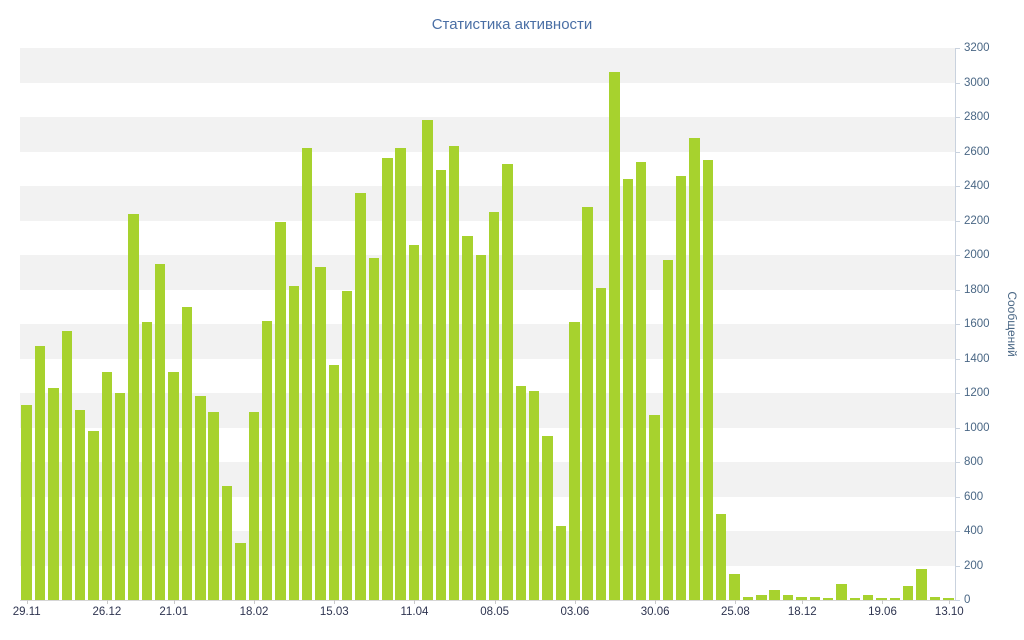 Image resolution: width=1024 pixels, height=640 pixels. What do you see at coordinates (107, 612) in the screenshot?
I see `x-axis-label: 26.12` at bounding box center [107, 612].